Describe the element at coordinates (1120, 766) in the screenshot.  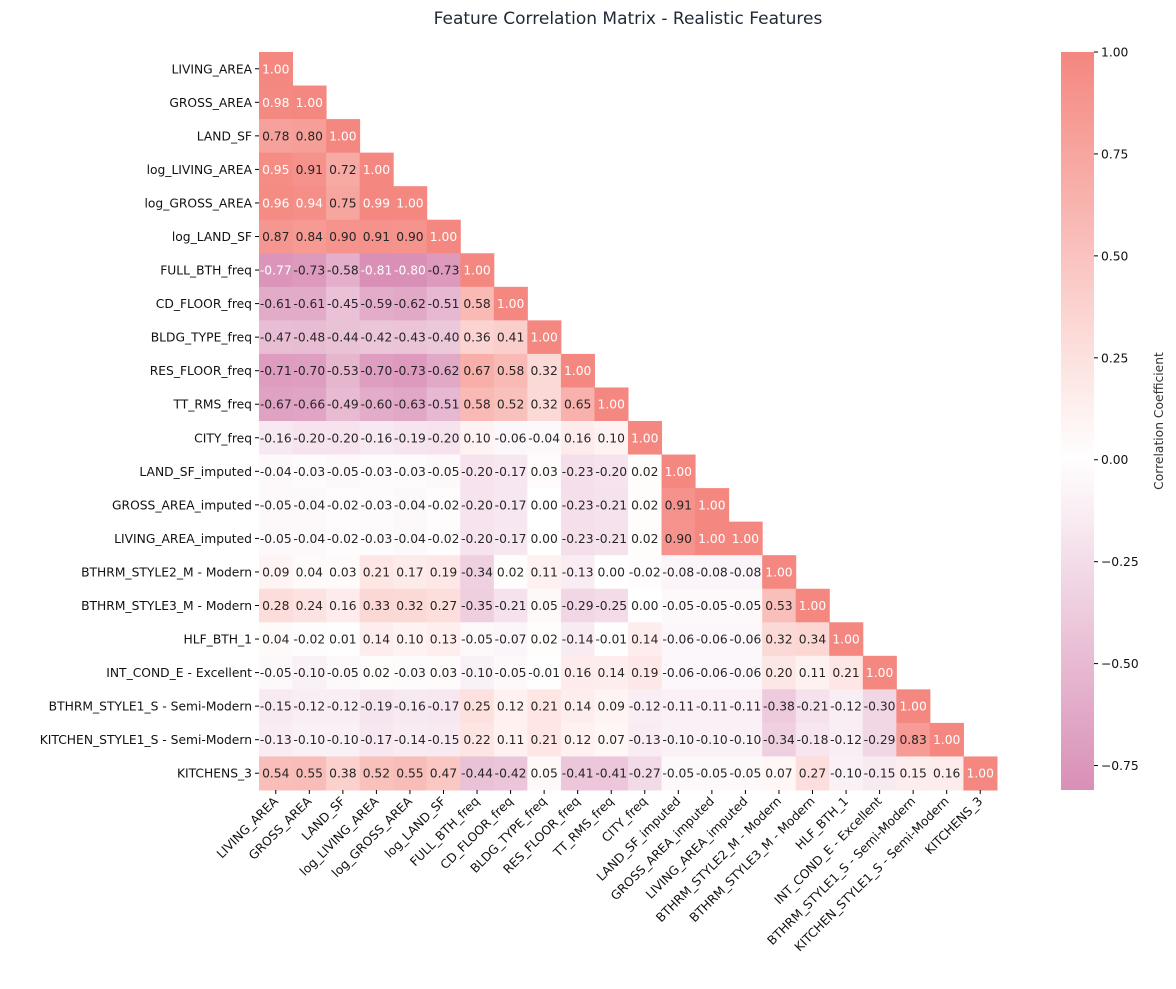
I see `colorbar-tick-label: −0.75` at that location.